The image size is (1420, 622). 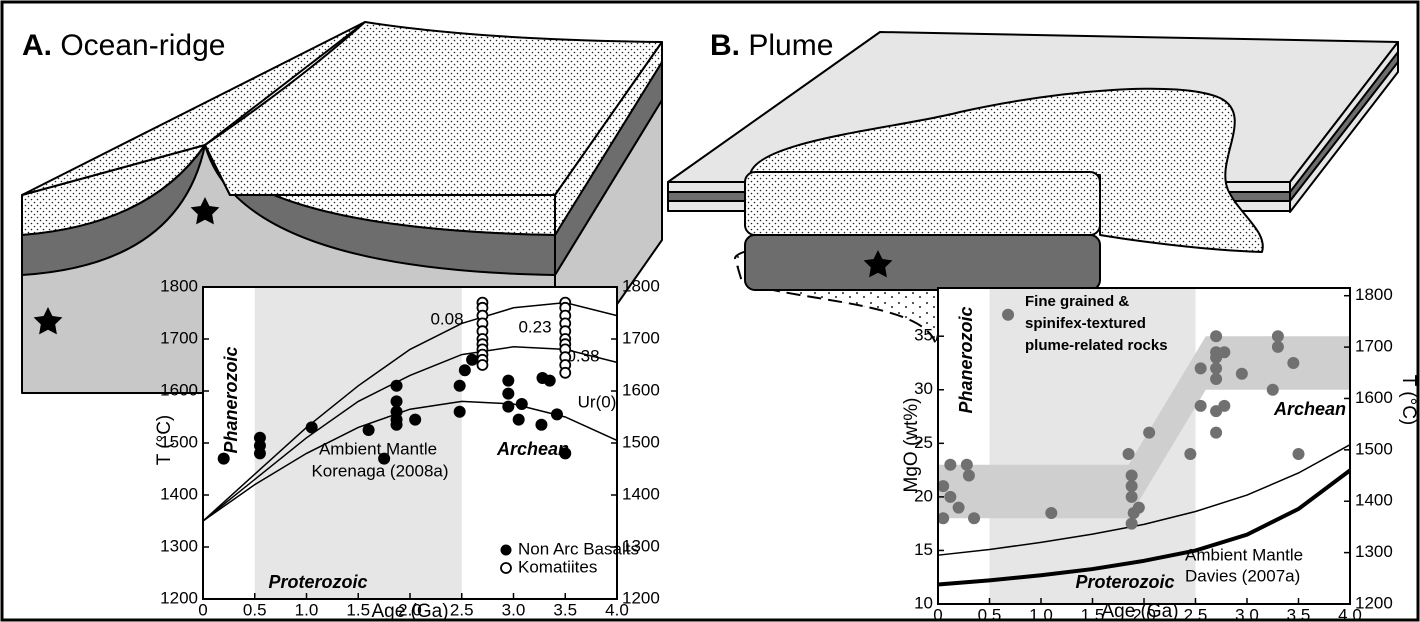 What do you see at coordinates (641, 441) in the screenshot?
I see `y2-tick-label: 1500` at bounding box center [641, 441].